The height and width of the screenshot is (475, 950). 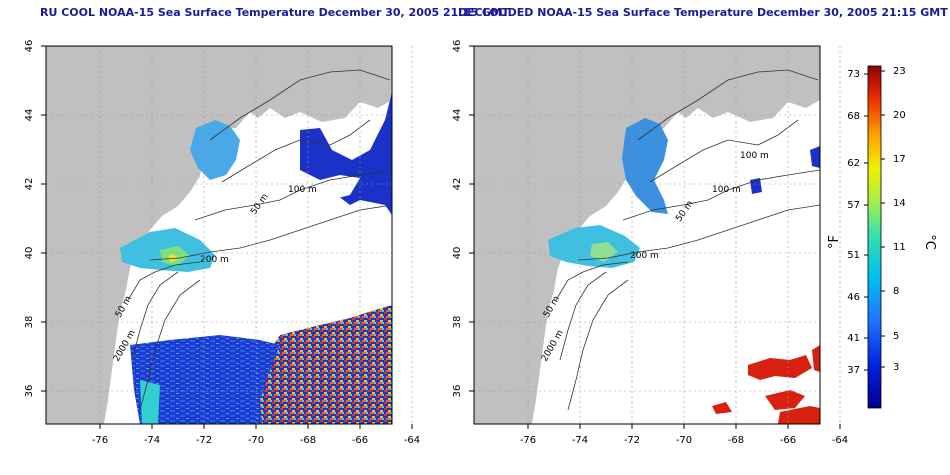 I want to click on fahrenheit-tick-label: 62, so click(x=853, y=163).